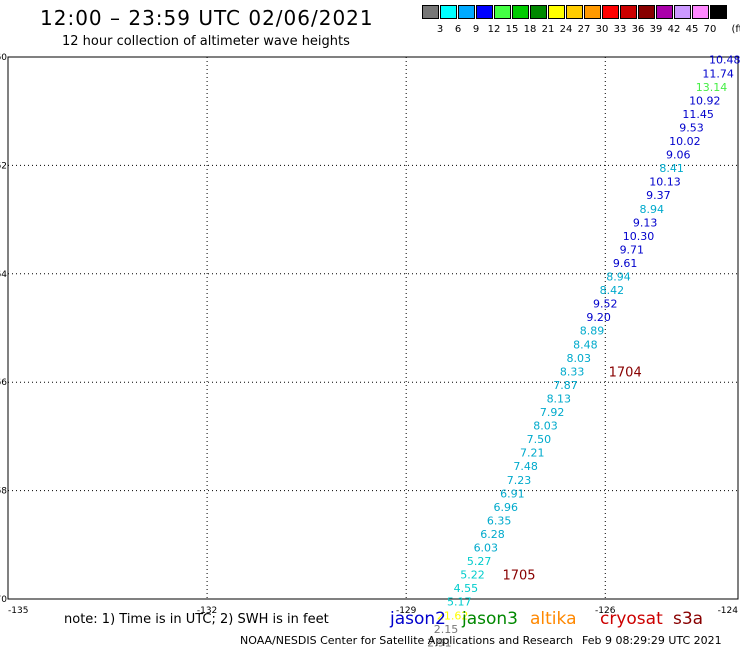 The image size is (740, 650). I want to click on legend-label: 3, so click(440, 29).